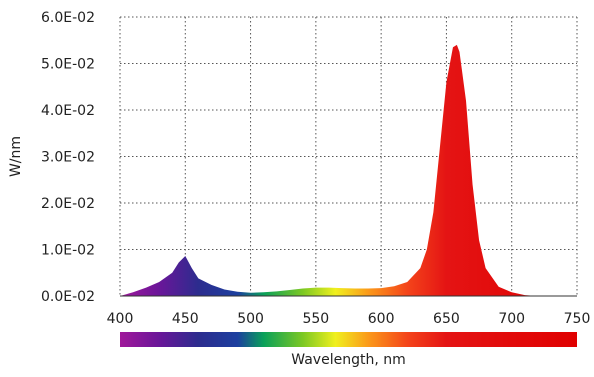  Describe the element at coordinates (381, 319) in the screenshot. I see `x-tick-label: 600` at that location.